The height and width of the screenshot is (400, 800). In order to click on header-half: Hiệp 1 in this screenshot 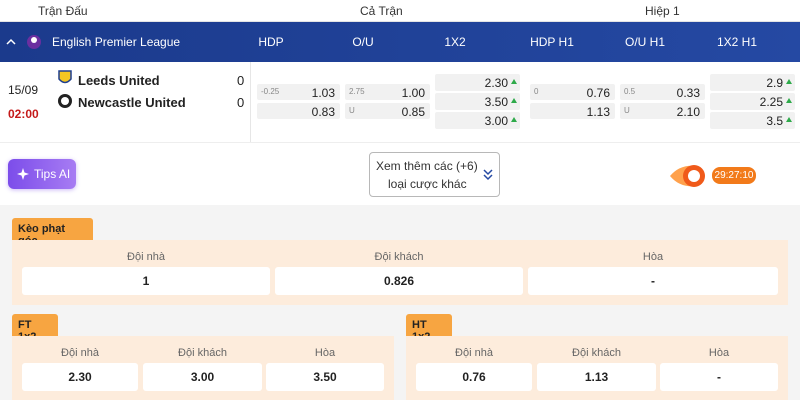, I will do `click(662, 11)`.